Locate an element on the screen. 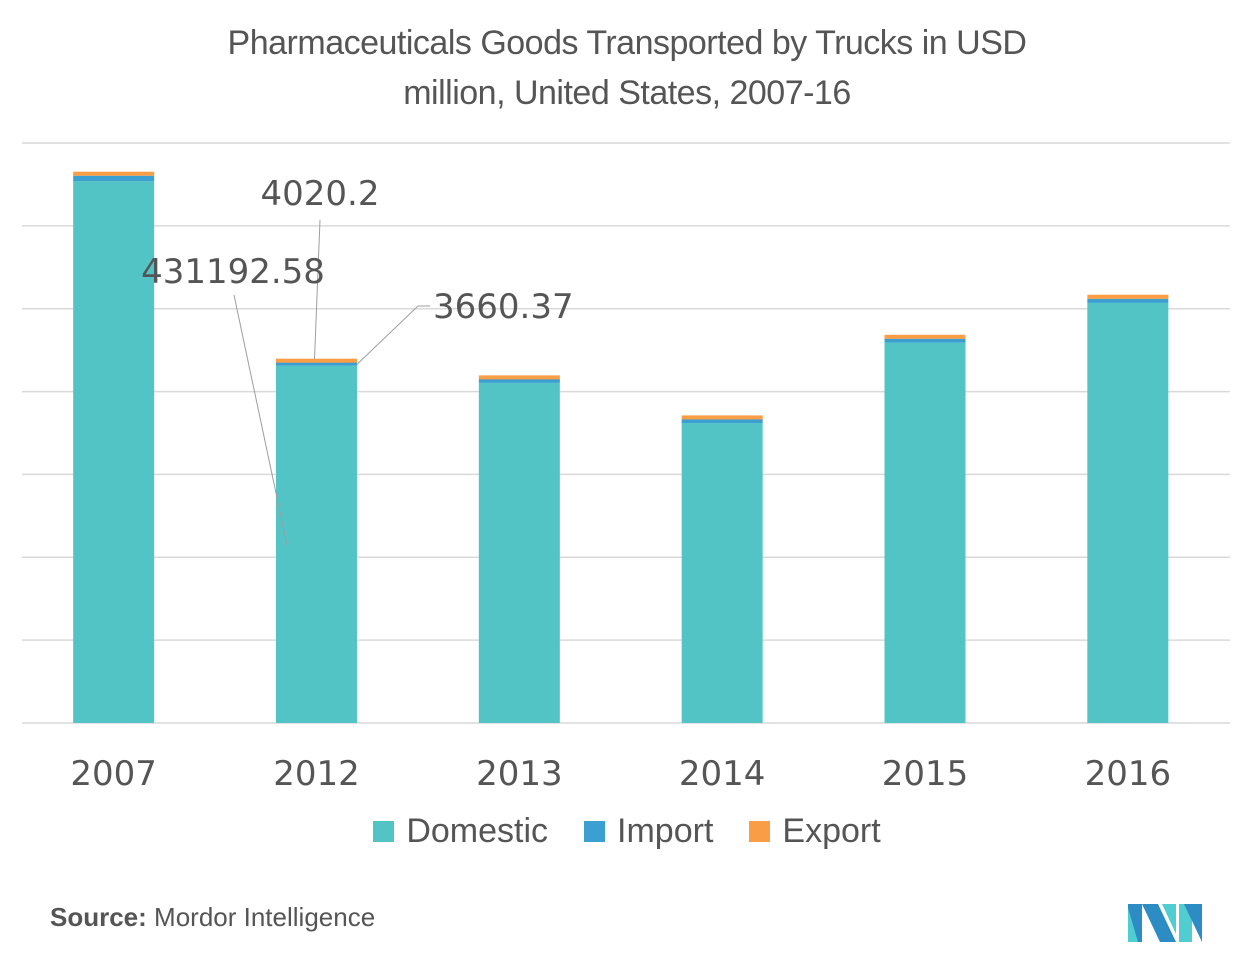 The width and height of the screenshot is (1254, 954). bar-export-2012 is located at coordinates (316, 360).